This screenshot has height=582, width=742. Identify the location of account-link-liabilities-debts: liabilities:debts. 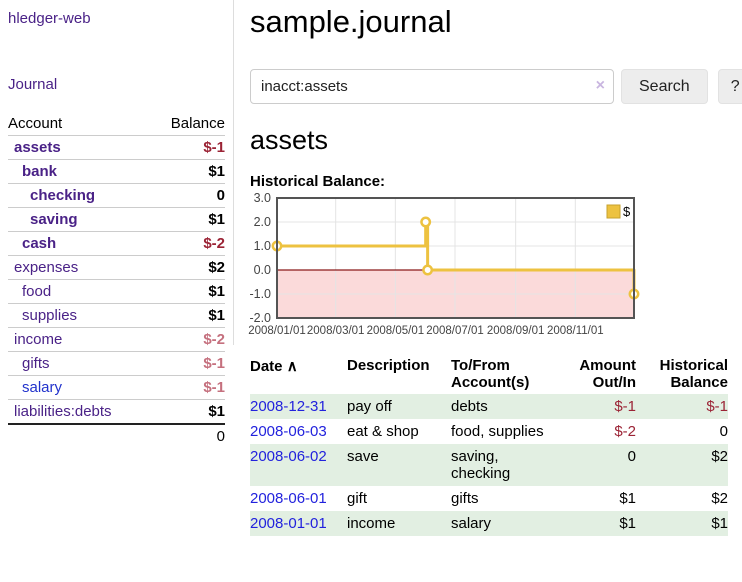
(63, 411).